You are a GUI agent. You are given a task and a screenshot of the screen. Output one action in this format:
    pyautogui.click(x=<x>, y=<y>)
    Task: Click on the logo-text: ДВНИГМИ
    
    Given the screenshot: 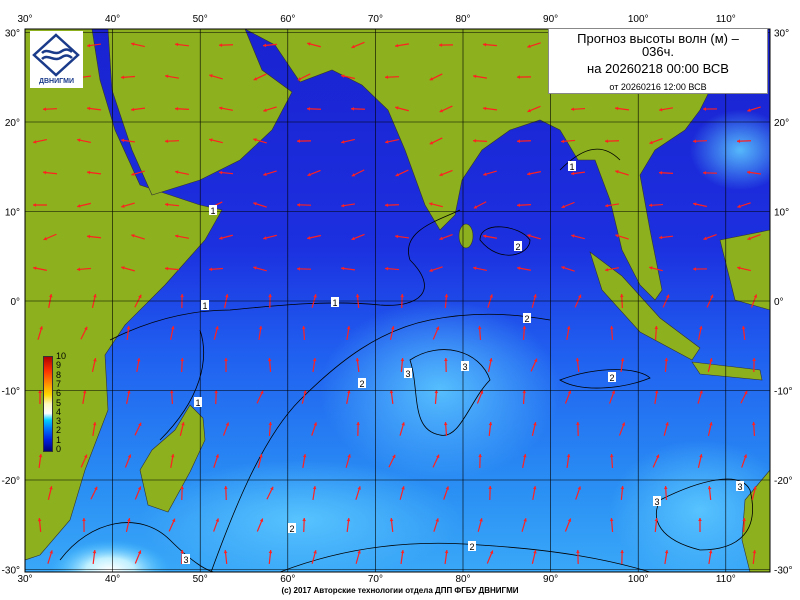 What is the action you would take?
    pyautogui.click(x=56, y=81)
    